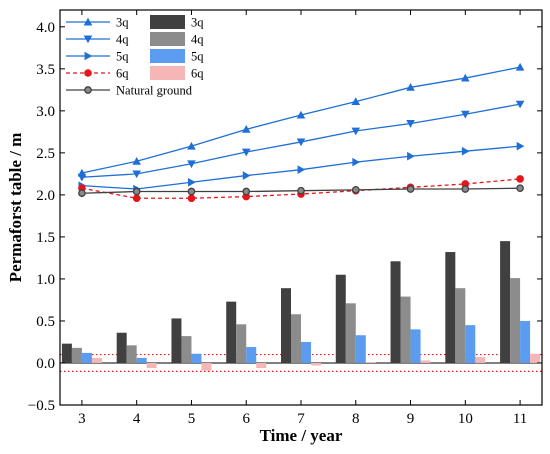 This screenshot has height=454, width=550. What do you see at coordinates (15, 208) in the screenshot?
I see `y-axis-title: Permaforst table / m` at bounding box center [15, 208].